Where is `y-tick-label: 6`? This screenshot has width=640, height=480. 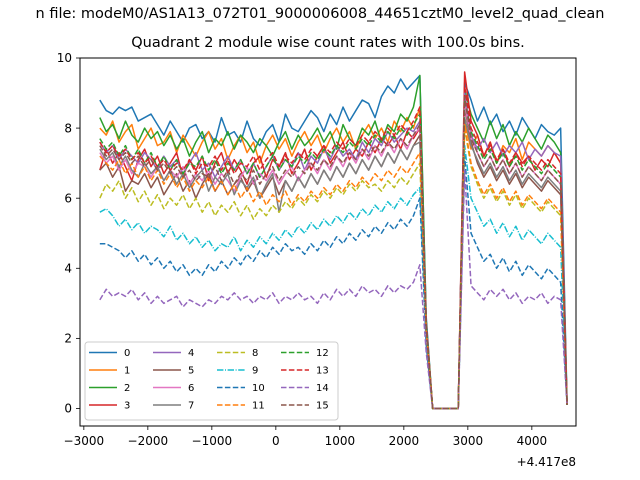 y-tick-label: 6 is located at coordinates (68, 198).